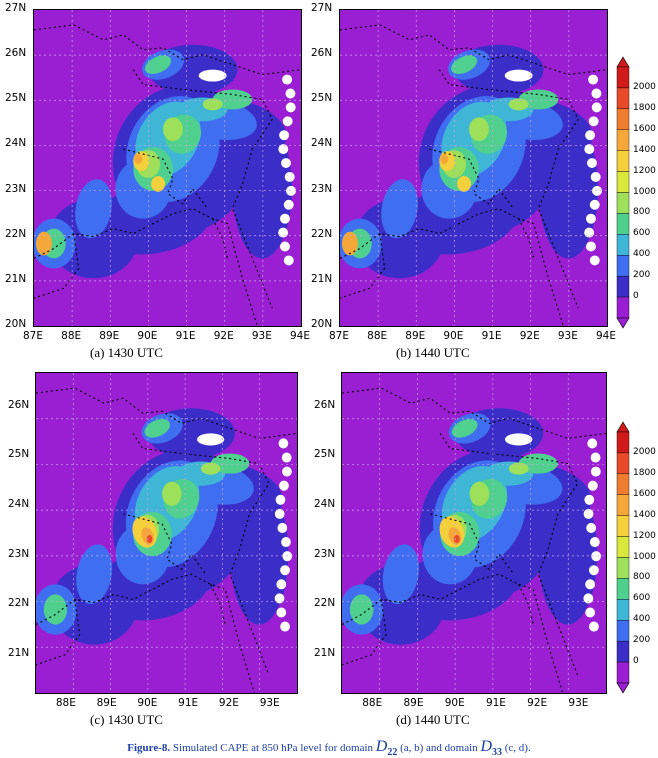 Image resolution: width=658 pixels, height=758 pixels. Describe the element at coordinates (300, 336) in the screenshot. I see `panel-a-x-tick: 94E` at that location.